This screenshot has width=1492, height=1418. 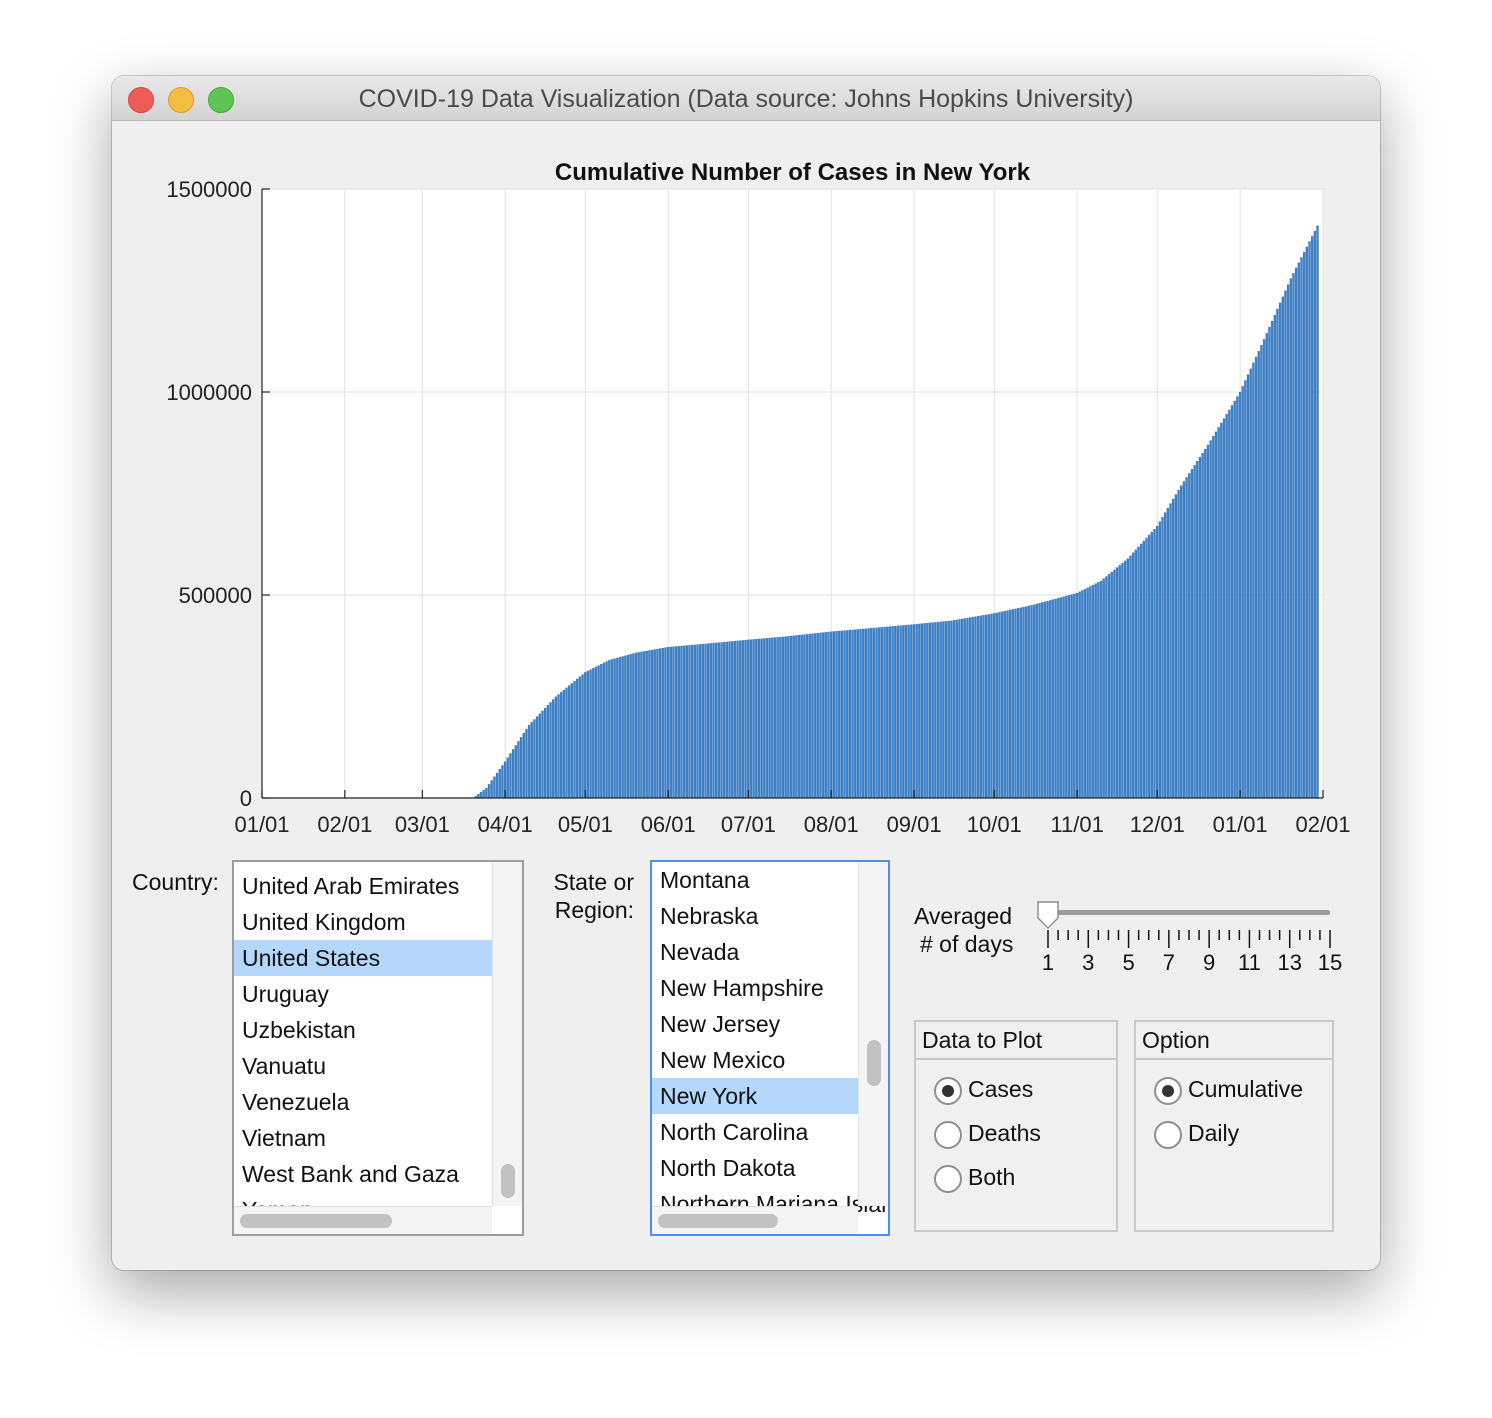 I want to click on state-list-item: New Jersey, so click(x=720, y=1024).